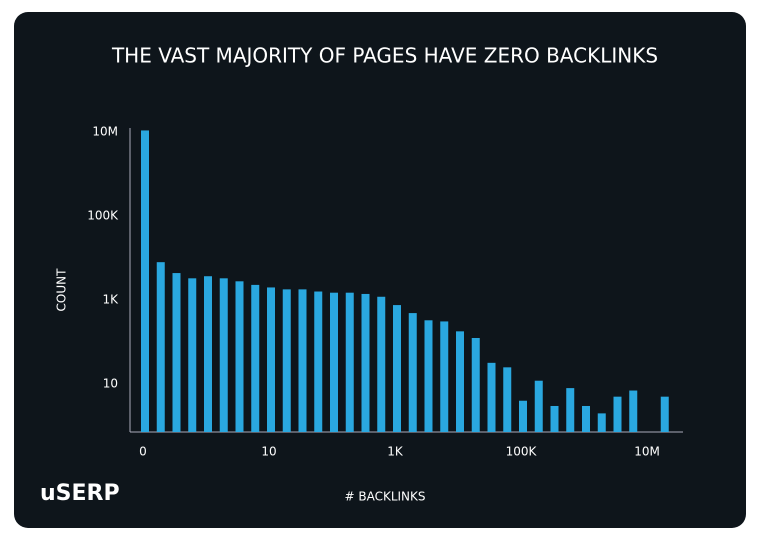  Describe the element at coordinates (384, 497) in the screenshot. I see `x-axis-label: # BACKLINKS` at that location.